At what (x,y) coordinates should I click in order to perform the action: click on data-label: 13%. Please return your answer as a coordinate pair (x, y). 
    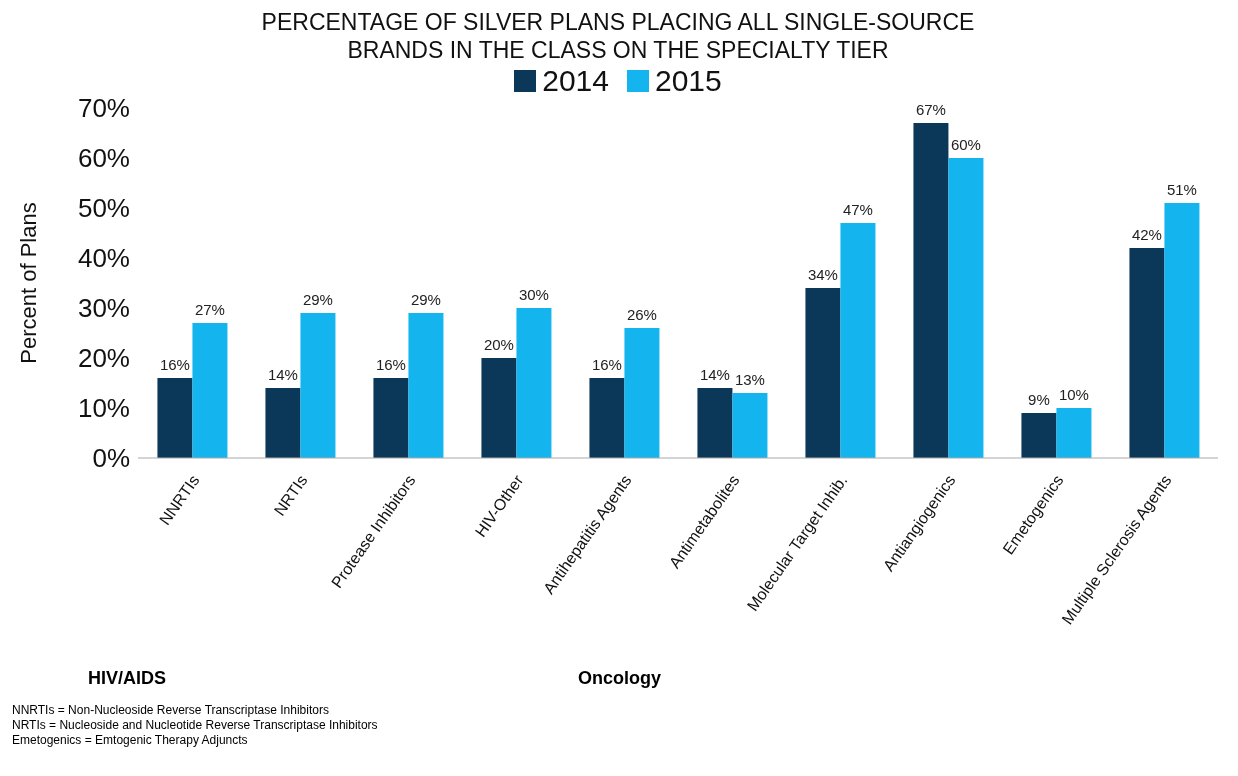
    Looking at the image, I should click on (749, 379).